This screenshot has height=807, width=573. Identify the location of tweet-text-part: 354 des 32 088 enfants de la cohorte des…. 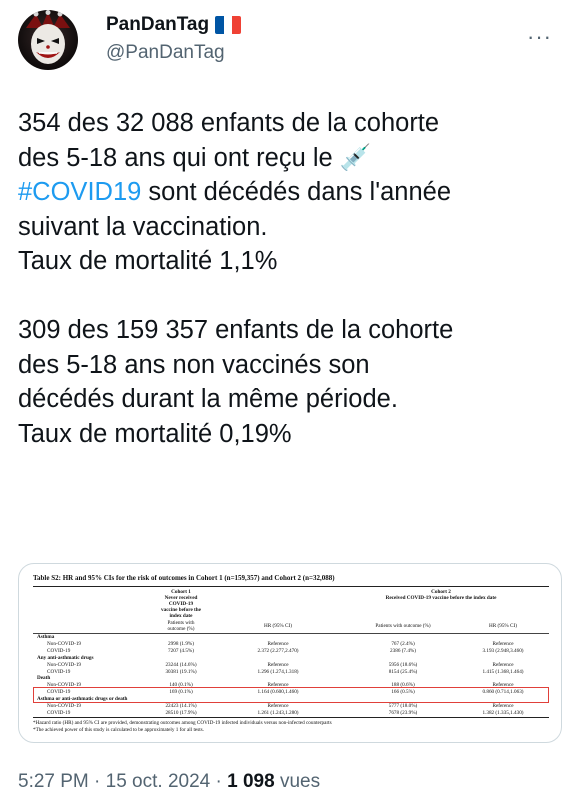
(229, 140).